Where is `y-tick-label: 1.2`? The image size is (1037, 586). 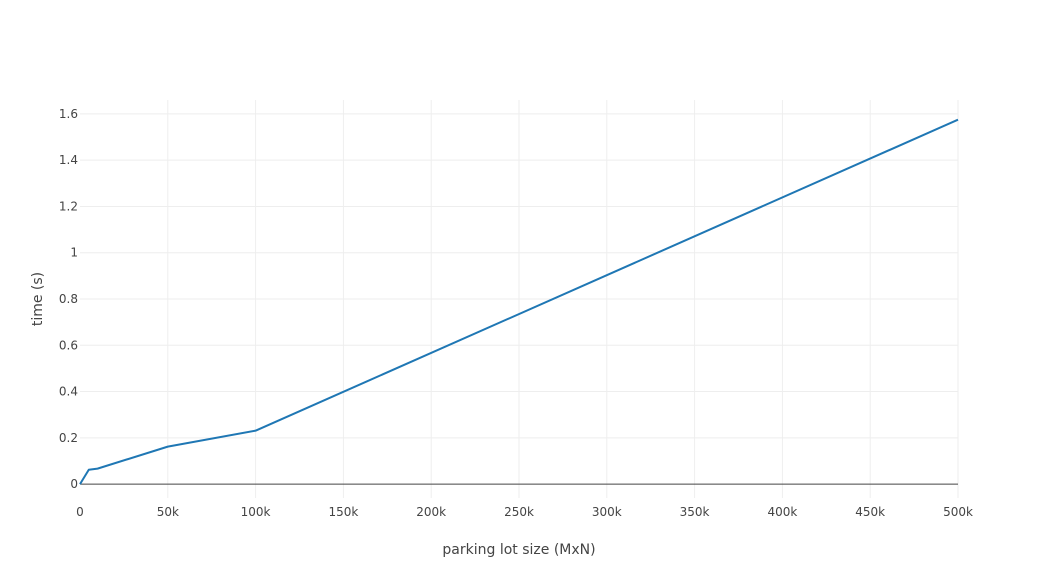
y-tick-label: 1.2 is located at coordinates (68, 206).